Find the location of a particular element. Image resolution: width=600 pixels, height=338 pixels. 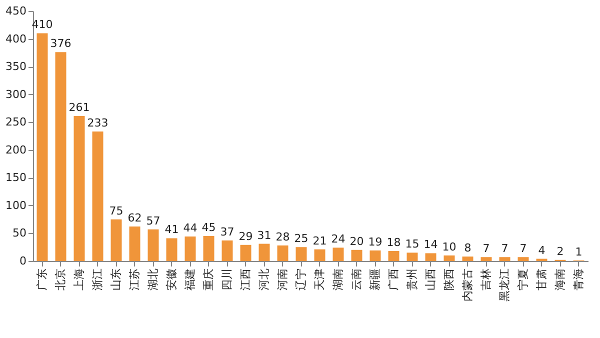

data-label: 2 is located at coordinates (560, 251).